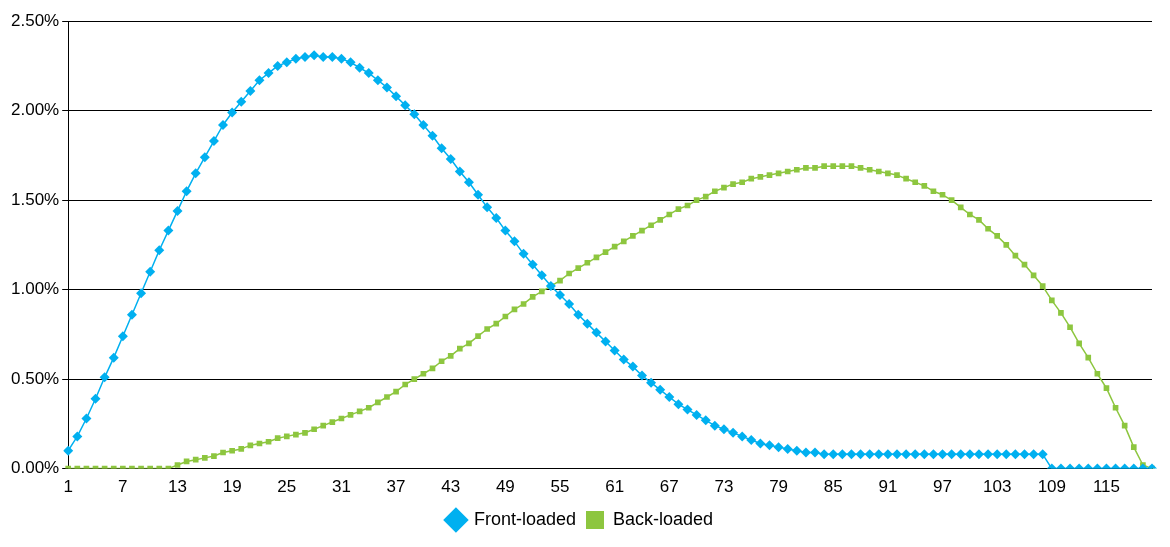  Describe the element at coordinates (35, 110) in the screenshot. I see `y-tick-label: 2.00%` at that location.